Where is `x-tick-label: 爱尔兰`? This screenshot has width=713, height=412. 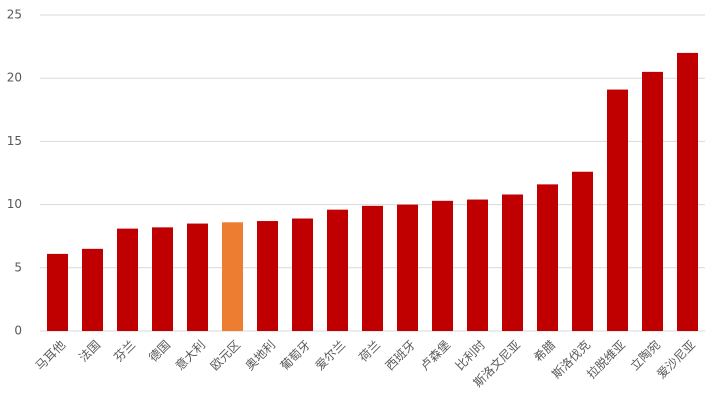
x-tick-label: 爱尔兰 is located at coordinates (330, 355).